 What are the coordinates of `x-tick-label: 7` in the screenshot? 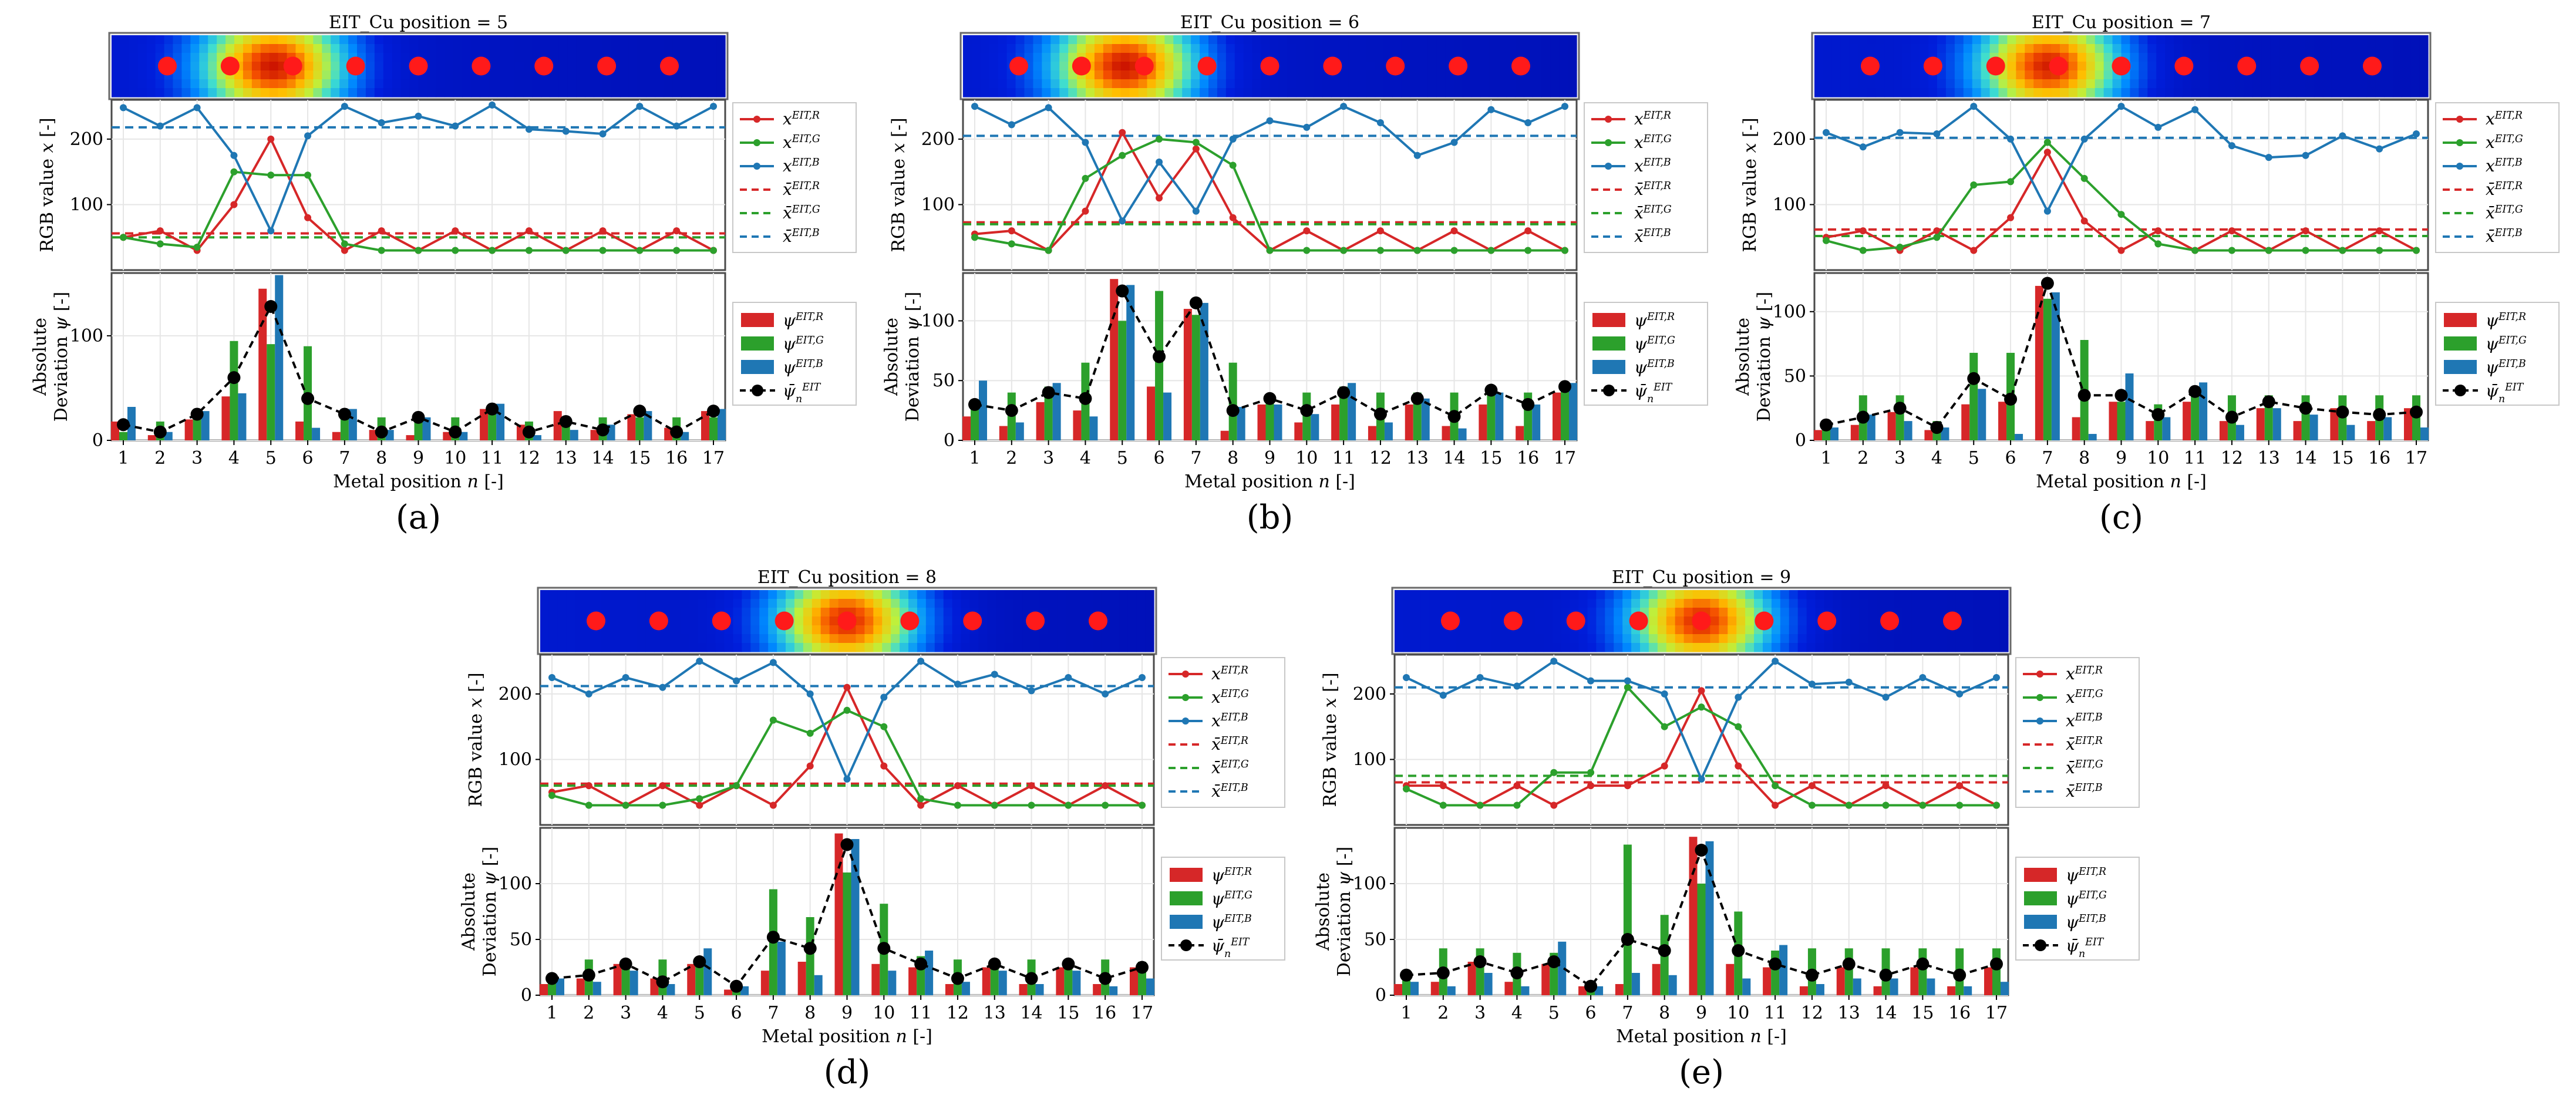 It's located at (1195, 458).